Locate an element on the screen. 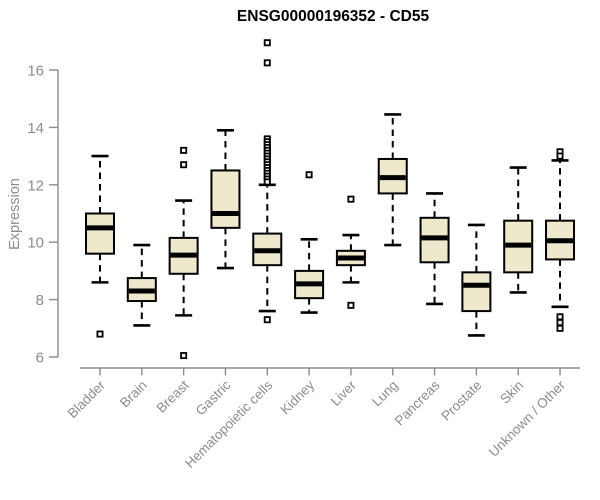 This screenshot has height=500, width=600. x-tick-label: Prostate is located at coordinates (461, 401).